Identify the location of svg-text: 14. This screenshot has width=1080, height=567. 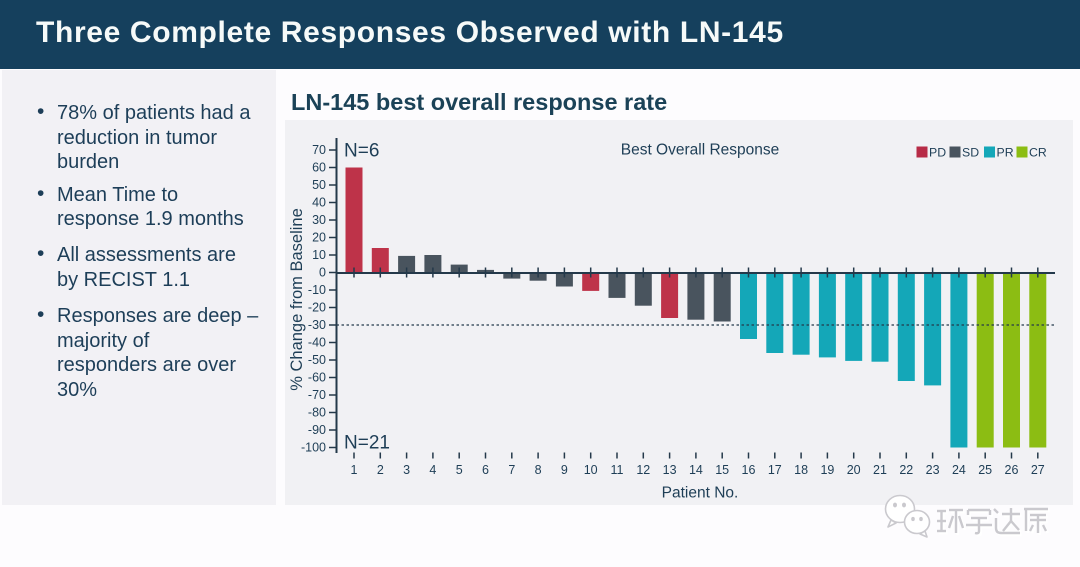
(696, 470).